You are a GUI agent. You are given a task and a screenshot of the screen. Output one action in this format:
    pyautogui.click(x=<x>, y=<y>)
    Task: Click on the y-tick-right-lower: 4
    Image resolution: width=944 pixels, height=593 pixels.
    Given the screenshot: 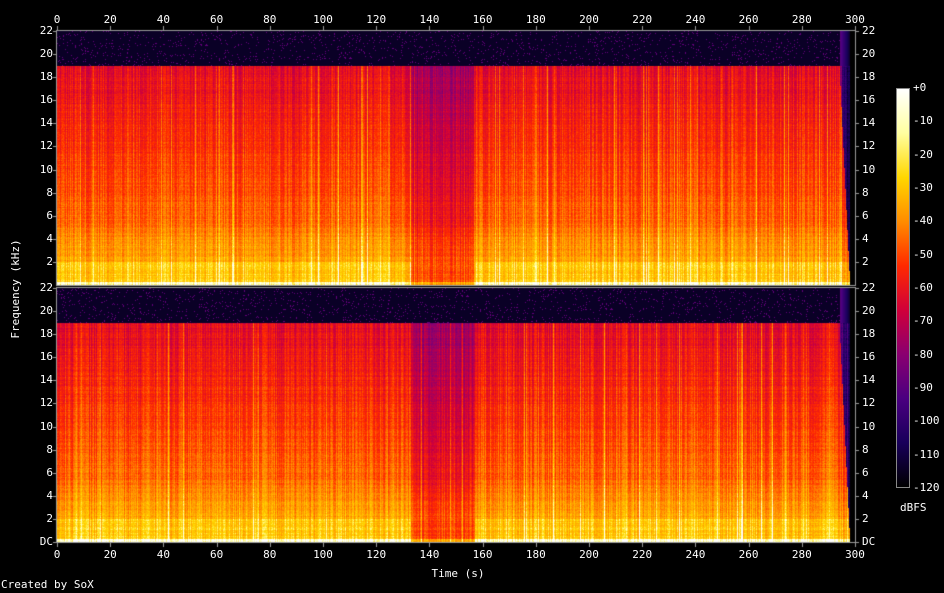 What is the action you would take?
    pyautogui.click(x=865, y=495)
    